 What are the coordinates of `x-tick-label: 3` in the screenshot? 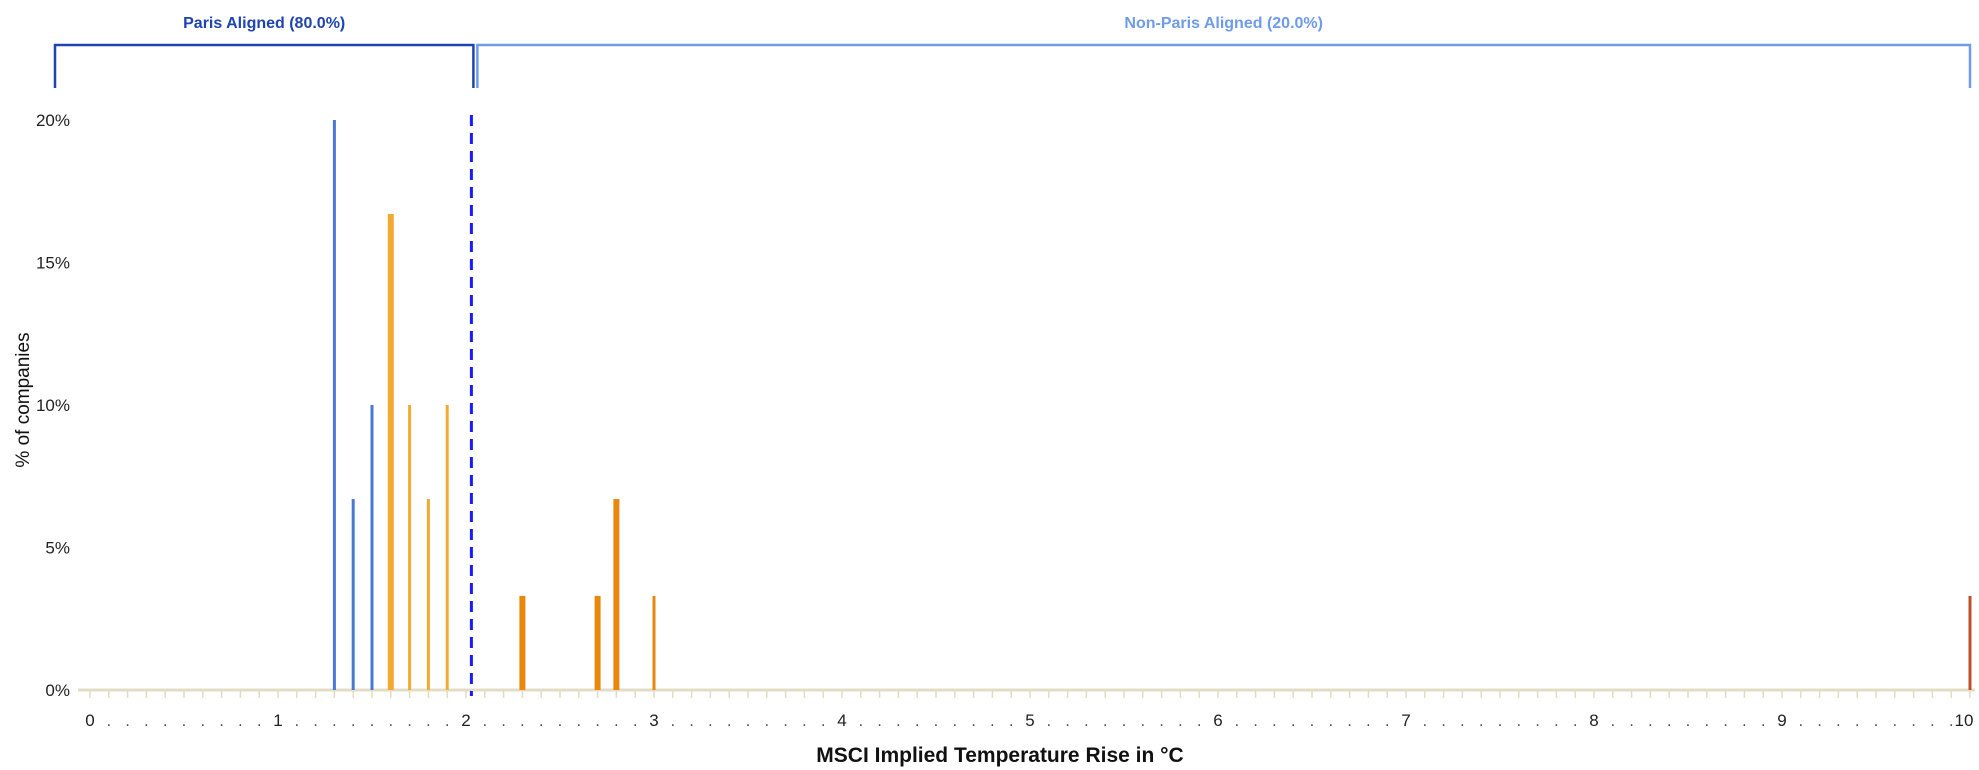 It's located at (653, 720).